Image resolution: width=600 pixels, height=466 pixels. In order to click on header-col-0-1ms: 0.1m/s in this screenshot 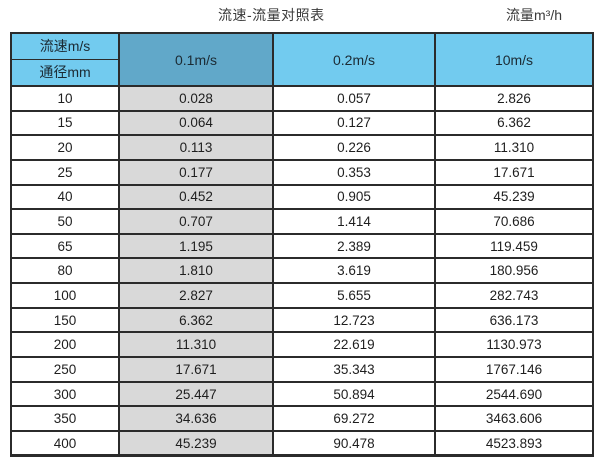, I will do `click(196, 59)`.